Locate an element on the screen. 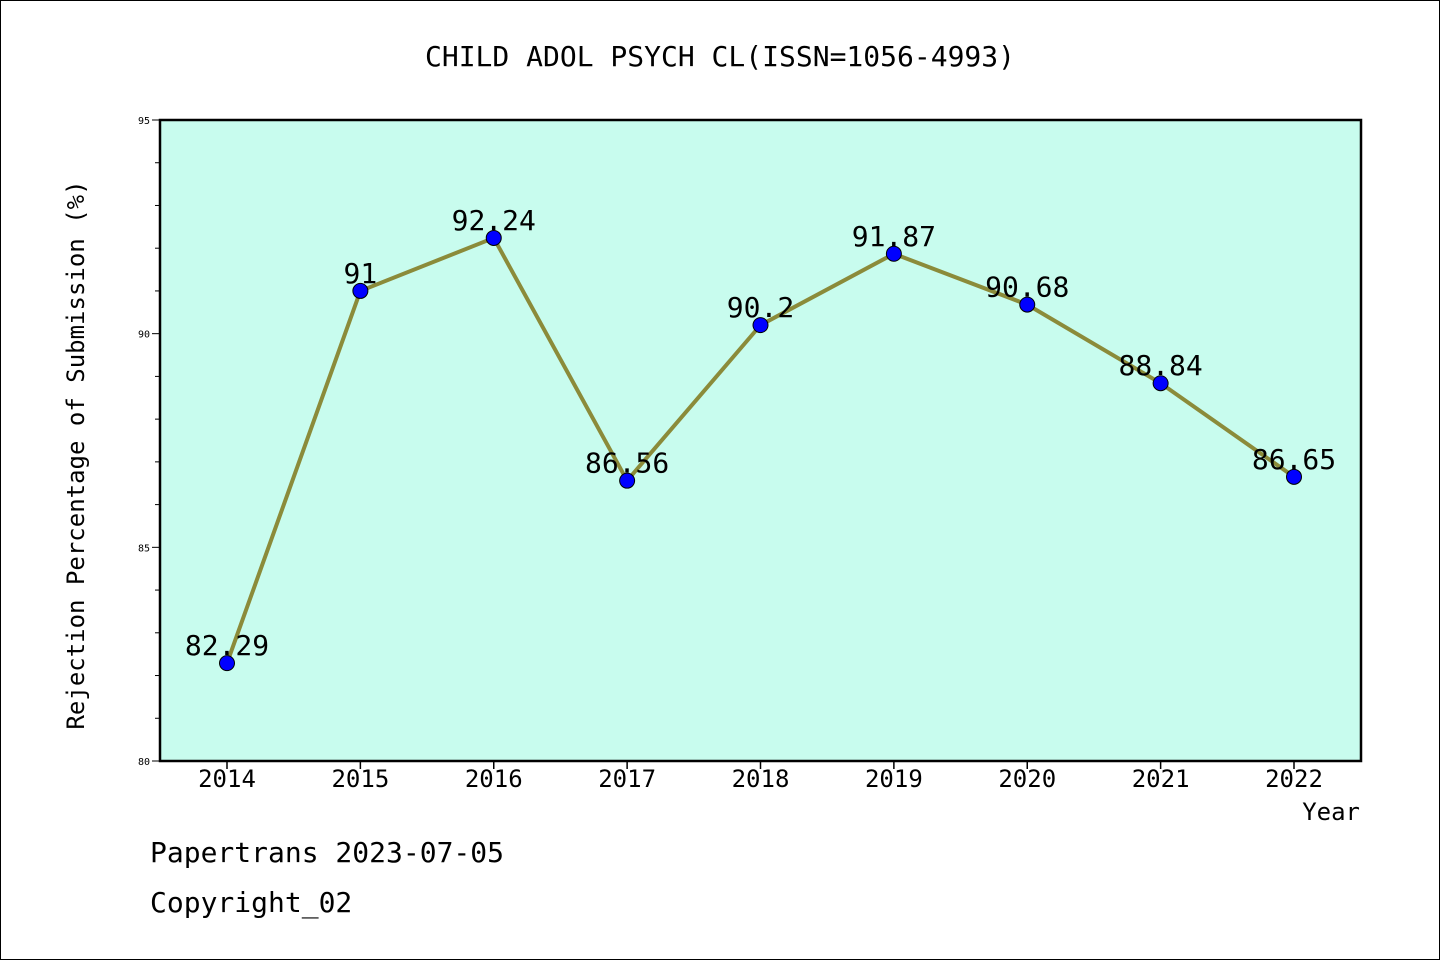 This screenshot has height=960, width=1440. chart-title: CHILD ADOL PSYCH CL(ISSN=1056-4993) is located at coordinates (720, 56).